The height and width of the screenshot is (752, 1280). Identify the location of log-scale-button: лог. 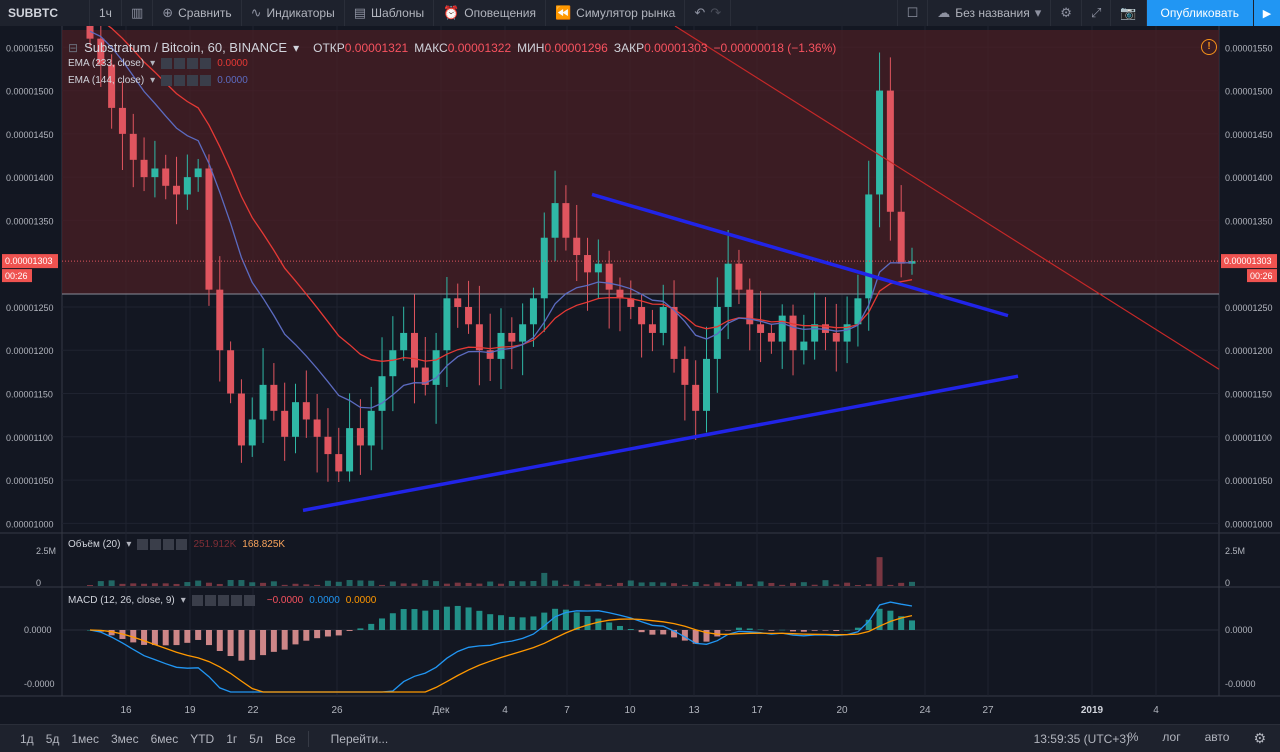
(1171, 737).